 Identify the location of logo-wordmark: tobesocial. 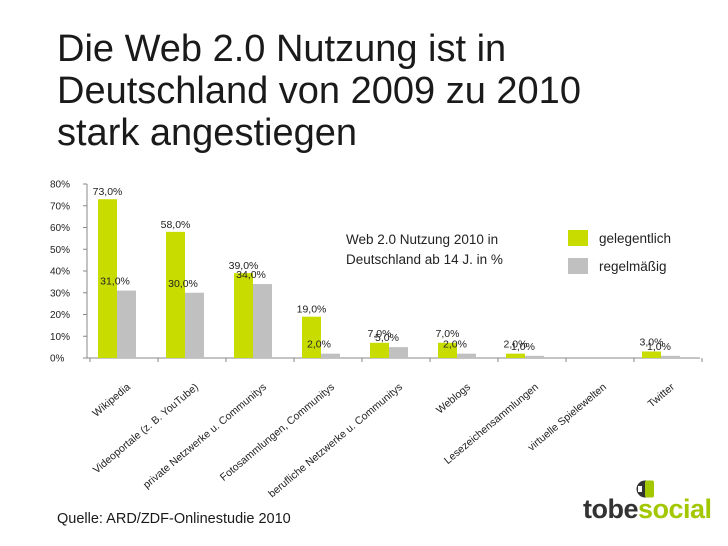
(647, 509).